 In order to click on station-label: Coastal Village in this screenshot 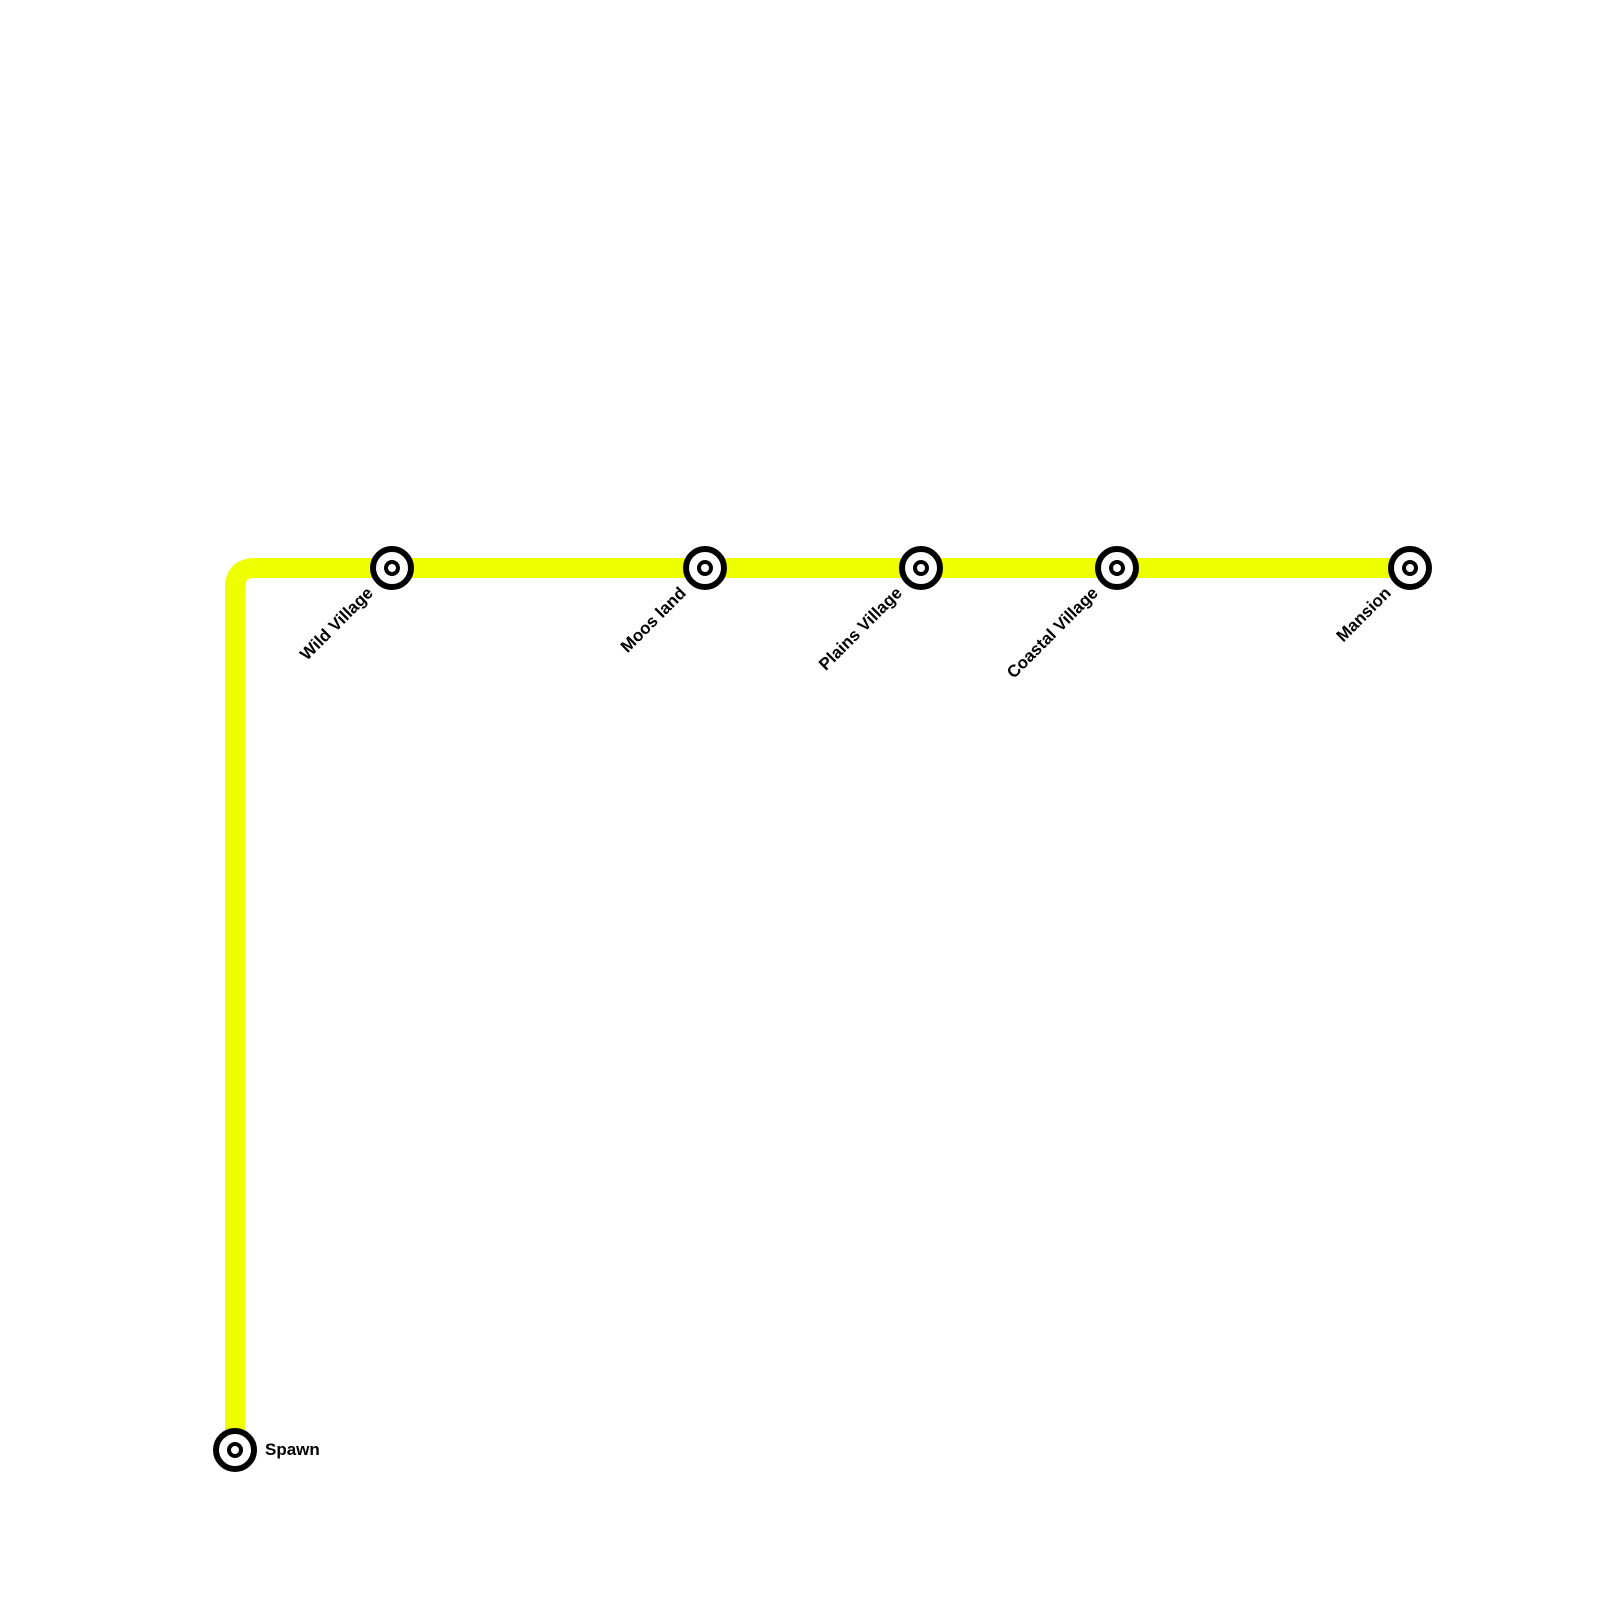, I will do `click(1052, 632)`.